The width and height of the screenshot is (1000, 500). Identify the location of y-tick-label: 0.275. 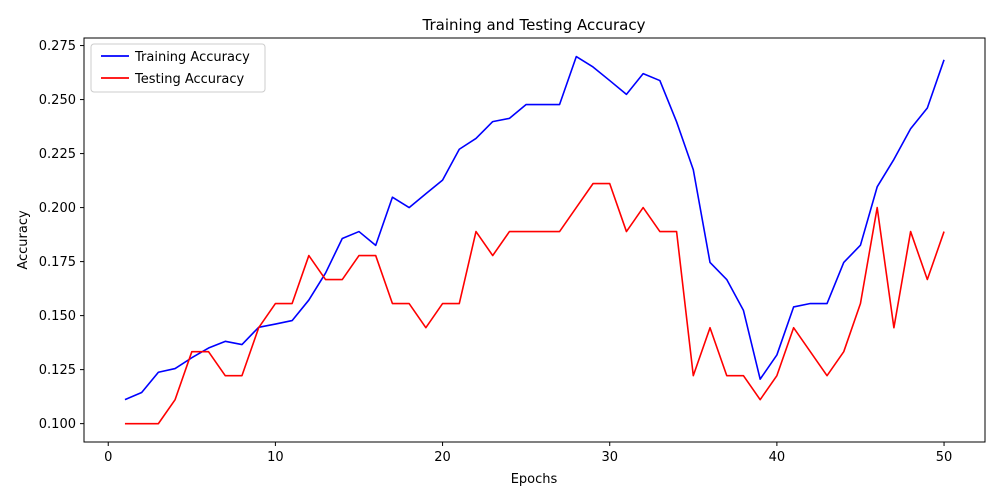
(57, 46).